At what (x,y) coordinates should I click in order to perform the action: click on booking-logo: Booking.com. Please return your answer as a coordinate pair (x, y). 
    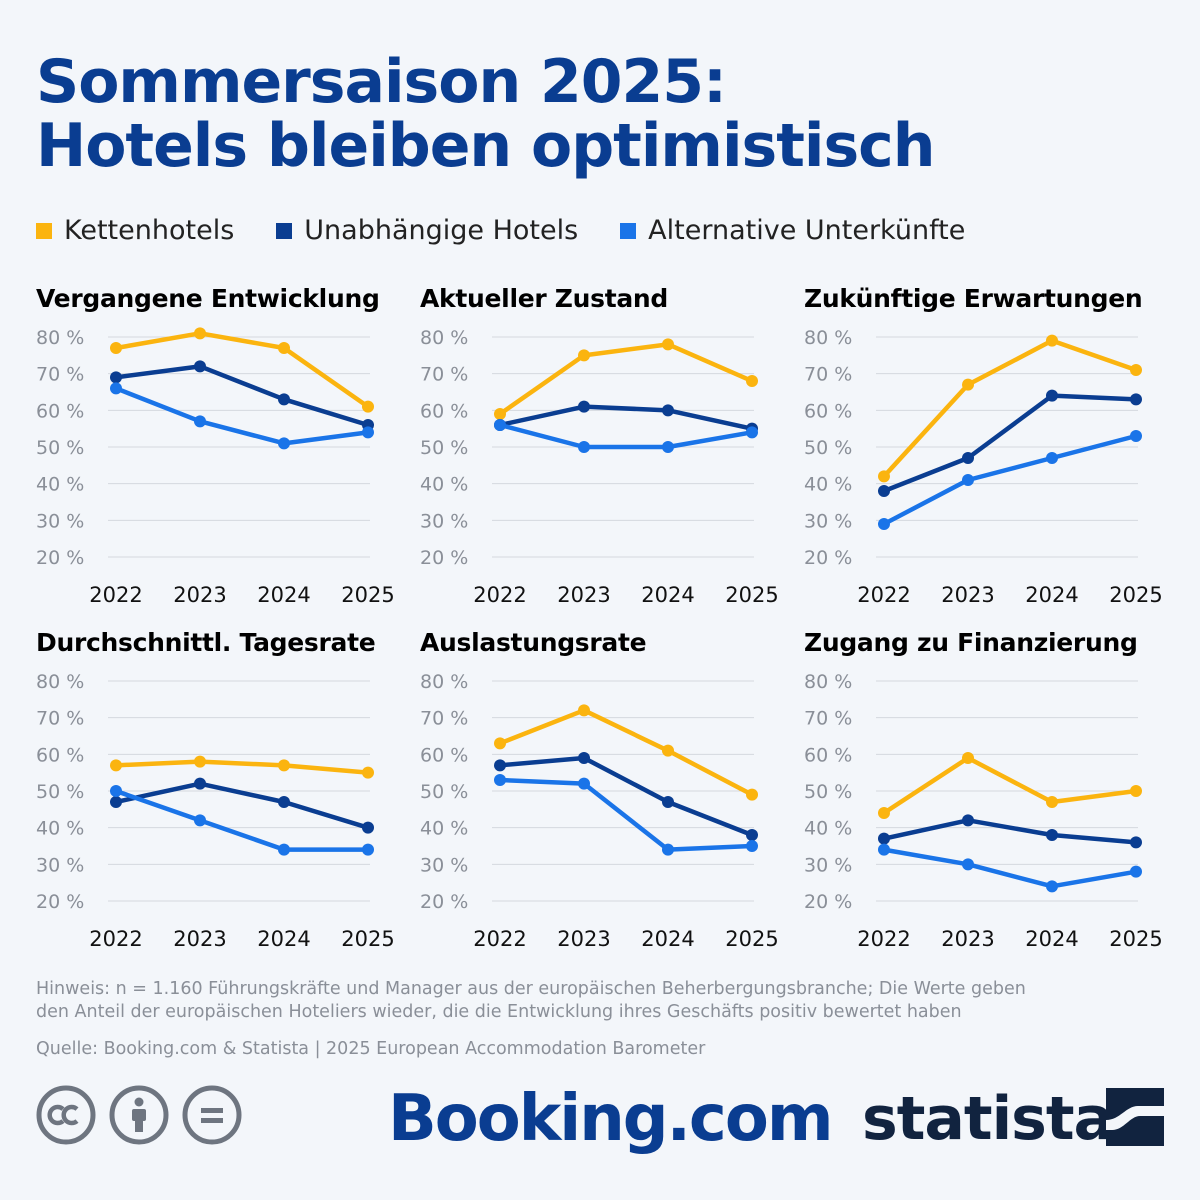
    Looking at the image, I should click on (610, 1119).